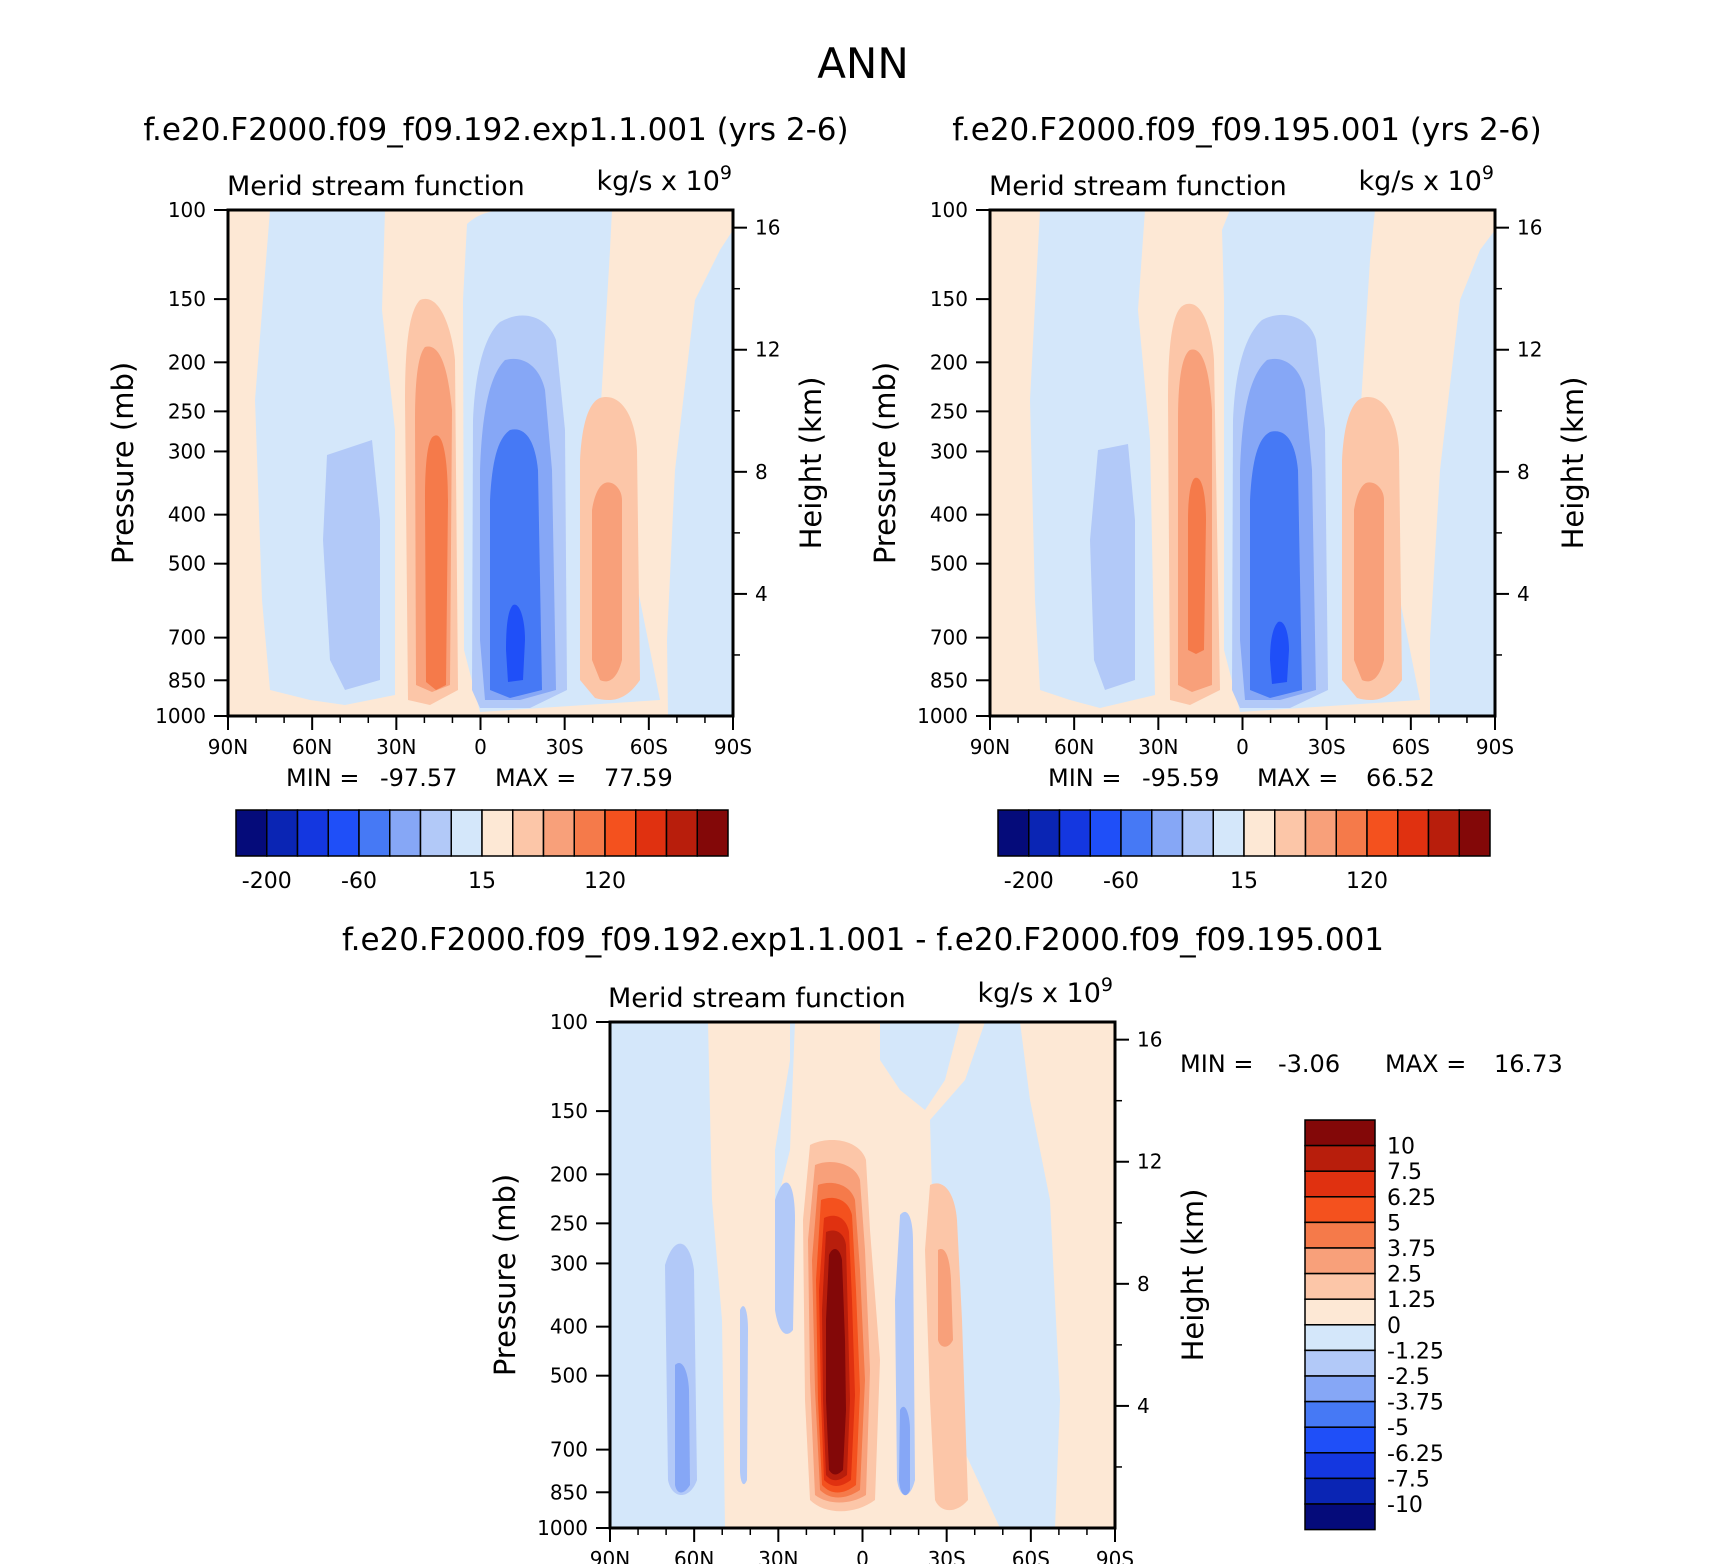  Describe the element at coordinates (1180, 778) in the screenshot. I see `panel-b-min-value: -95.59` at that location.